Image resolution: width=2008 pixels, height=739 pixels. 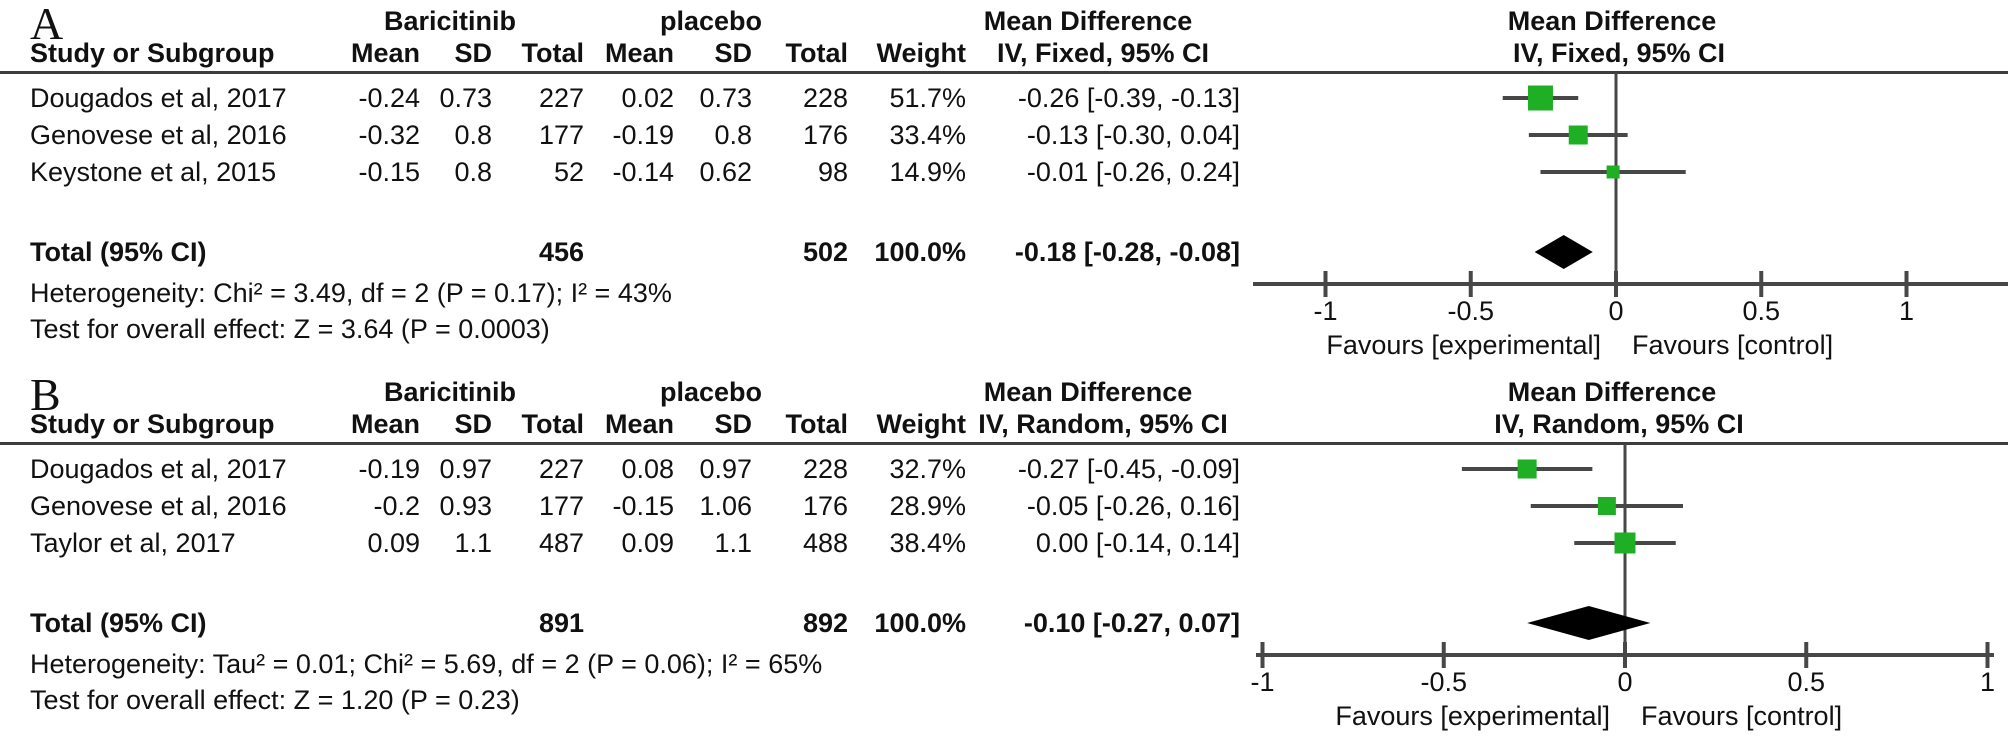 I want to click on study-ci_text: -0.01 [-0.26, 0.24], so click(x=1133, y=172).